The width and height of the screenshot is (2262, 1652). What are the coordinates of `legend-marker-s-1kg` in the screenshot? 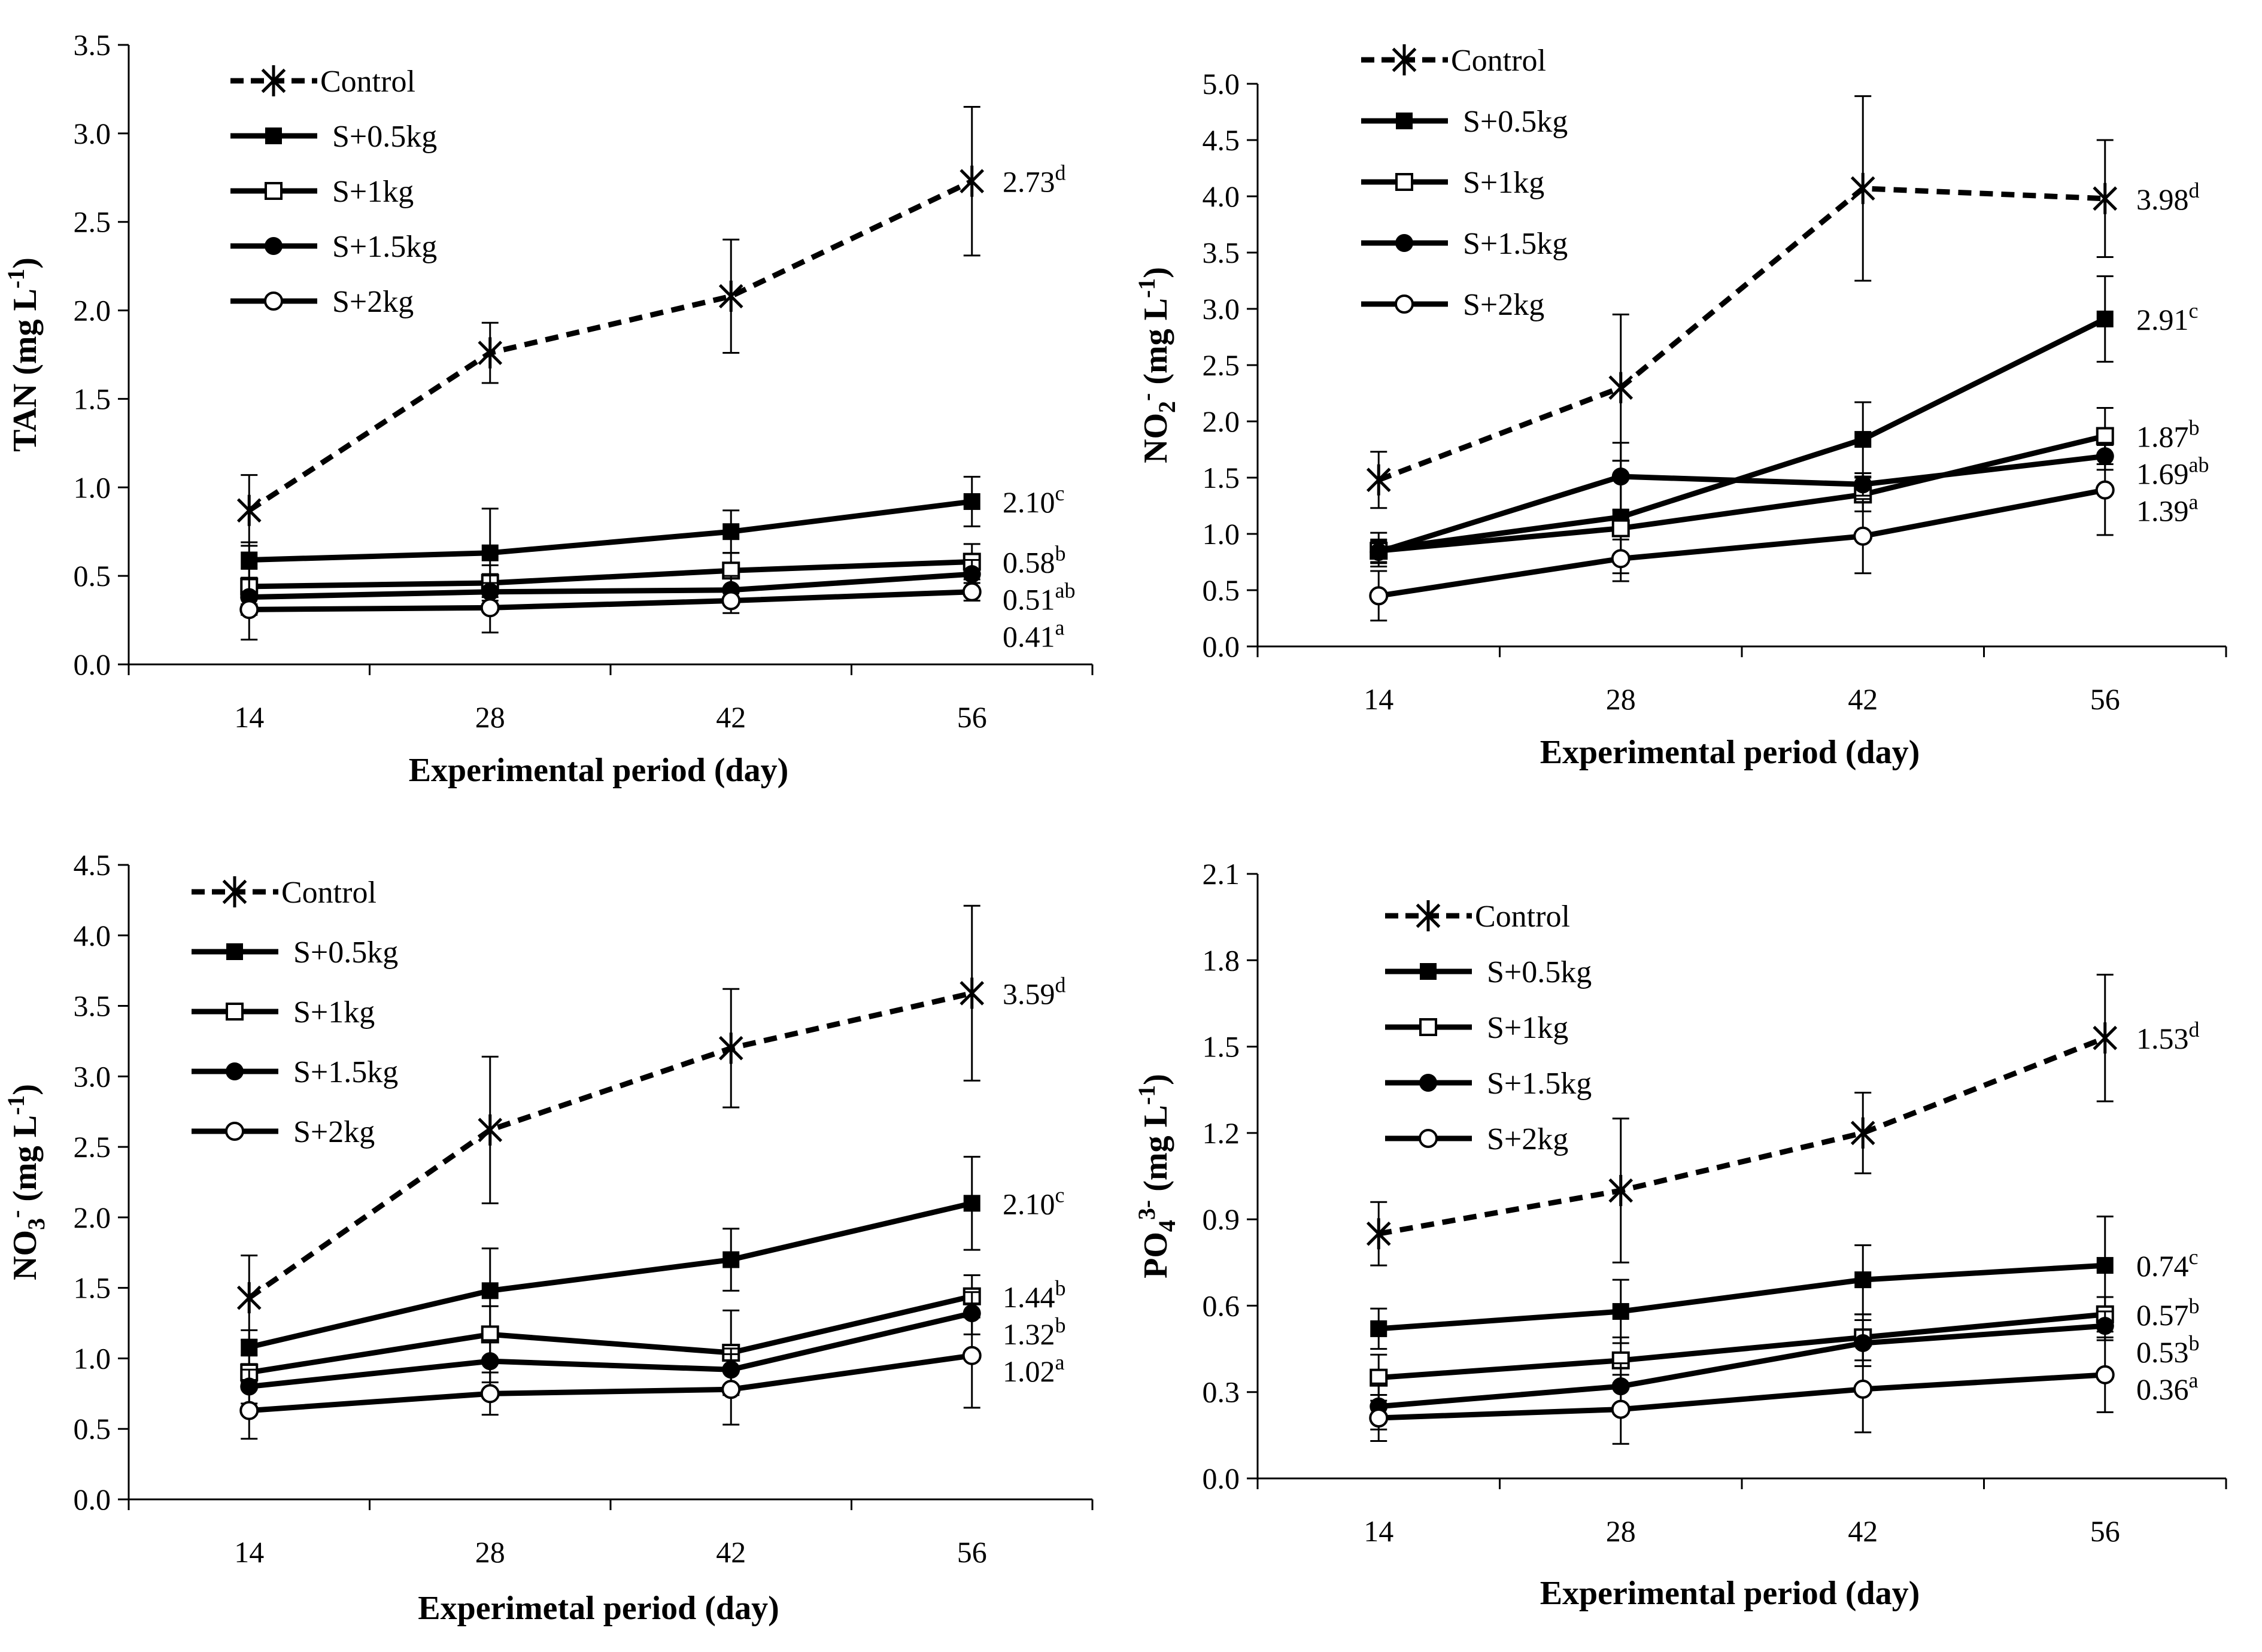 It's located at (1428, 1027).